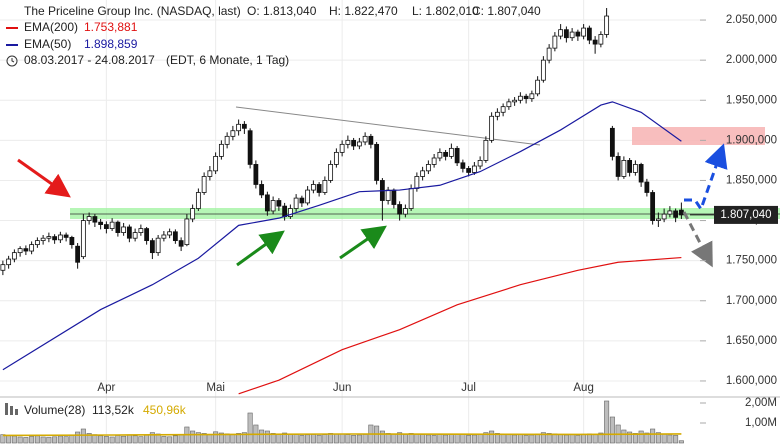 The height and width of the screenshot is (447, 780). Describe the element at coordinates (751, 180) in the screenshot. I see `y-tick-label: 1.850,000` at that location.